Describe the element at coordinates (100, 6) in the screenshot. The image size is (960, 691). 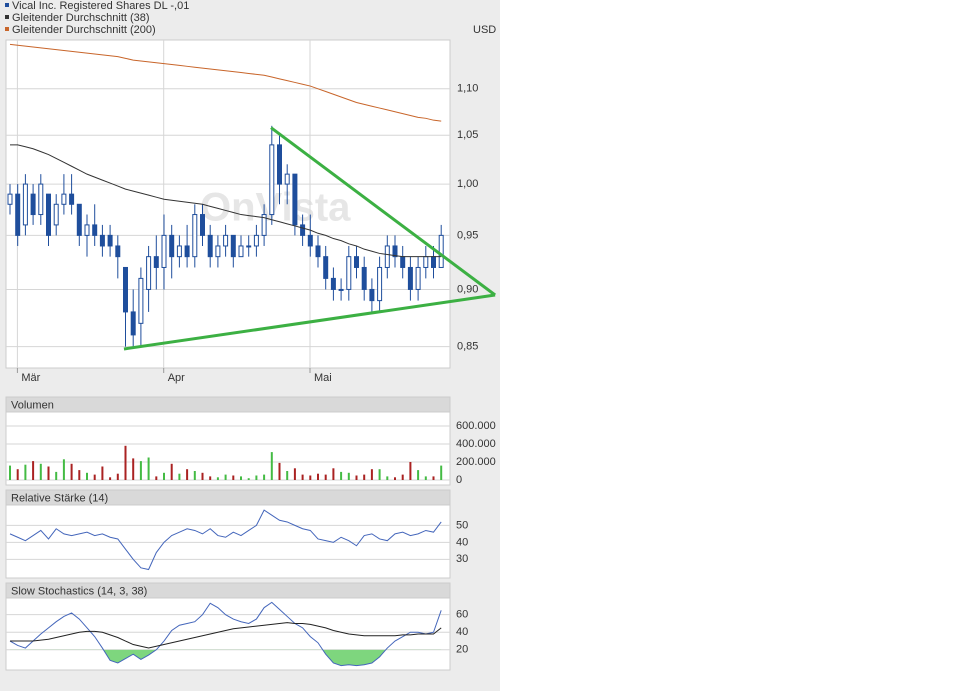
I see `legend-label: Vical Inc. Registered Shares DL -,01` at that location.